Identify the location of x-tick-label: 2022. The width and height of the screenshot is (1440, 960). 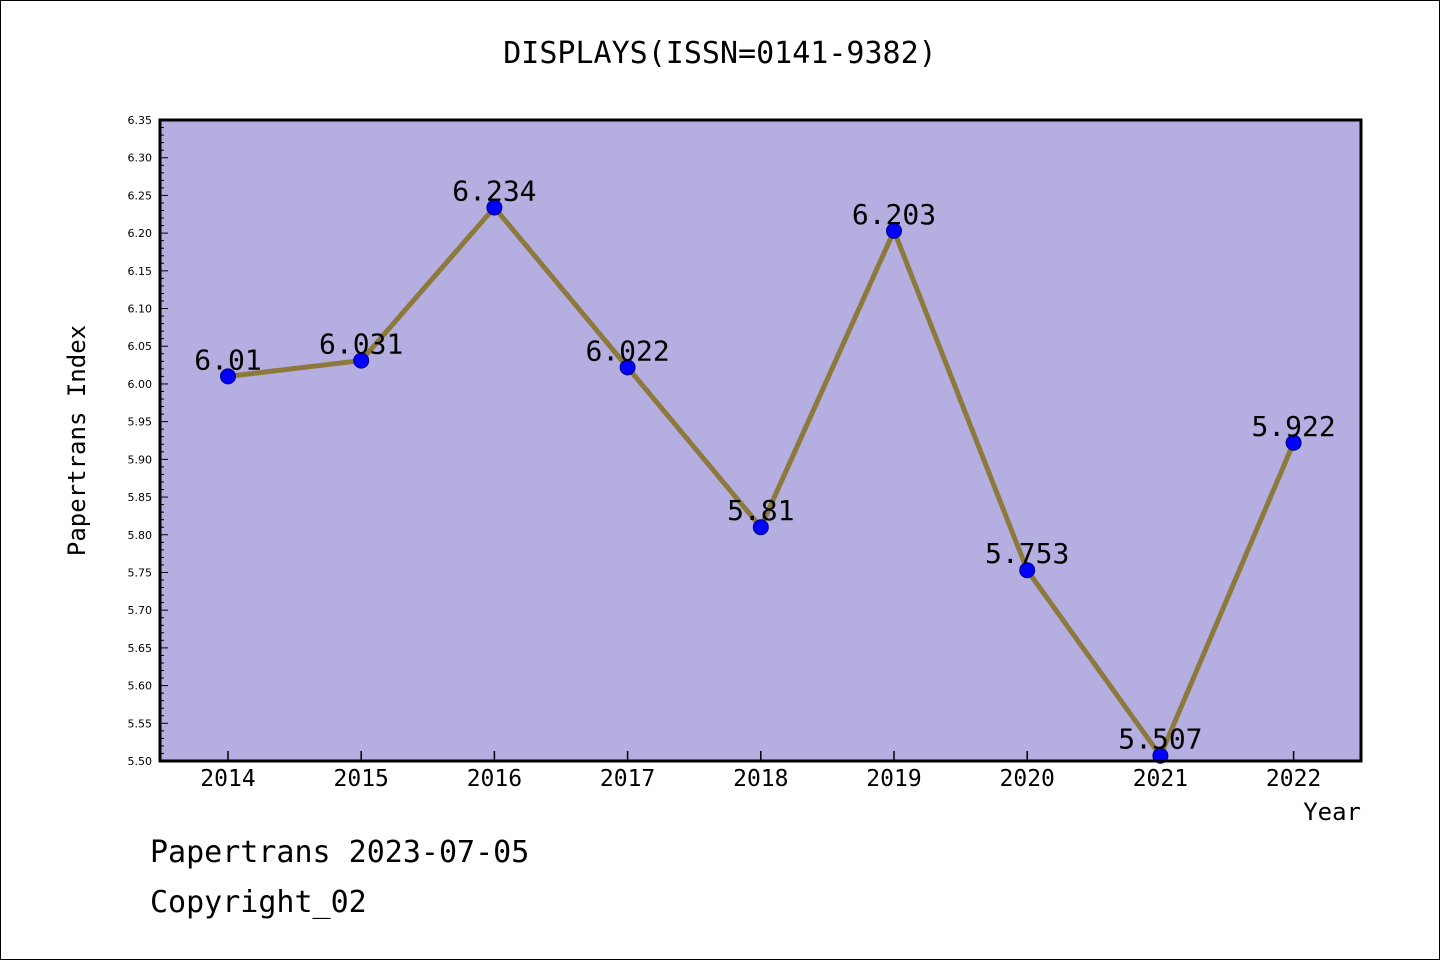
(1293, 779).